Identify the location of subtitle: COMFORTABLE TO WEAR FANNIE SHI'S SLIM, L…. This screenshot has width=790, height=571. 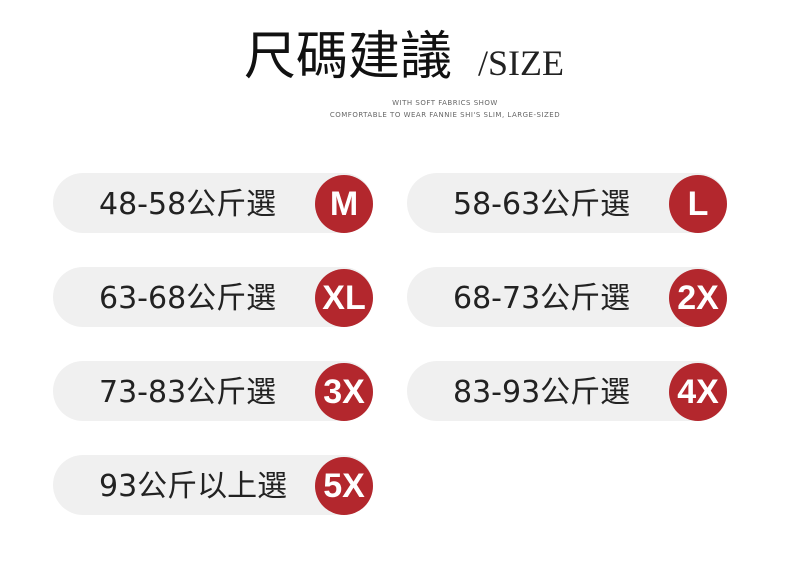
(445, 115).